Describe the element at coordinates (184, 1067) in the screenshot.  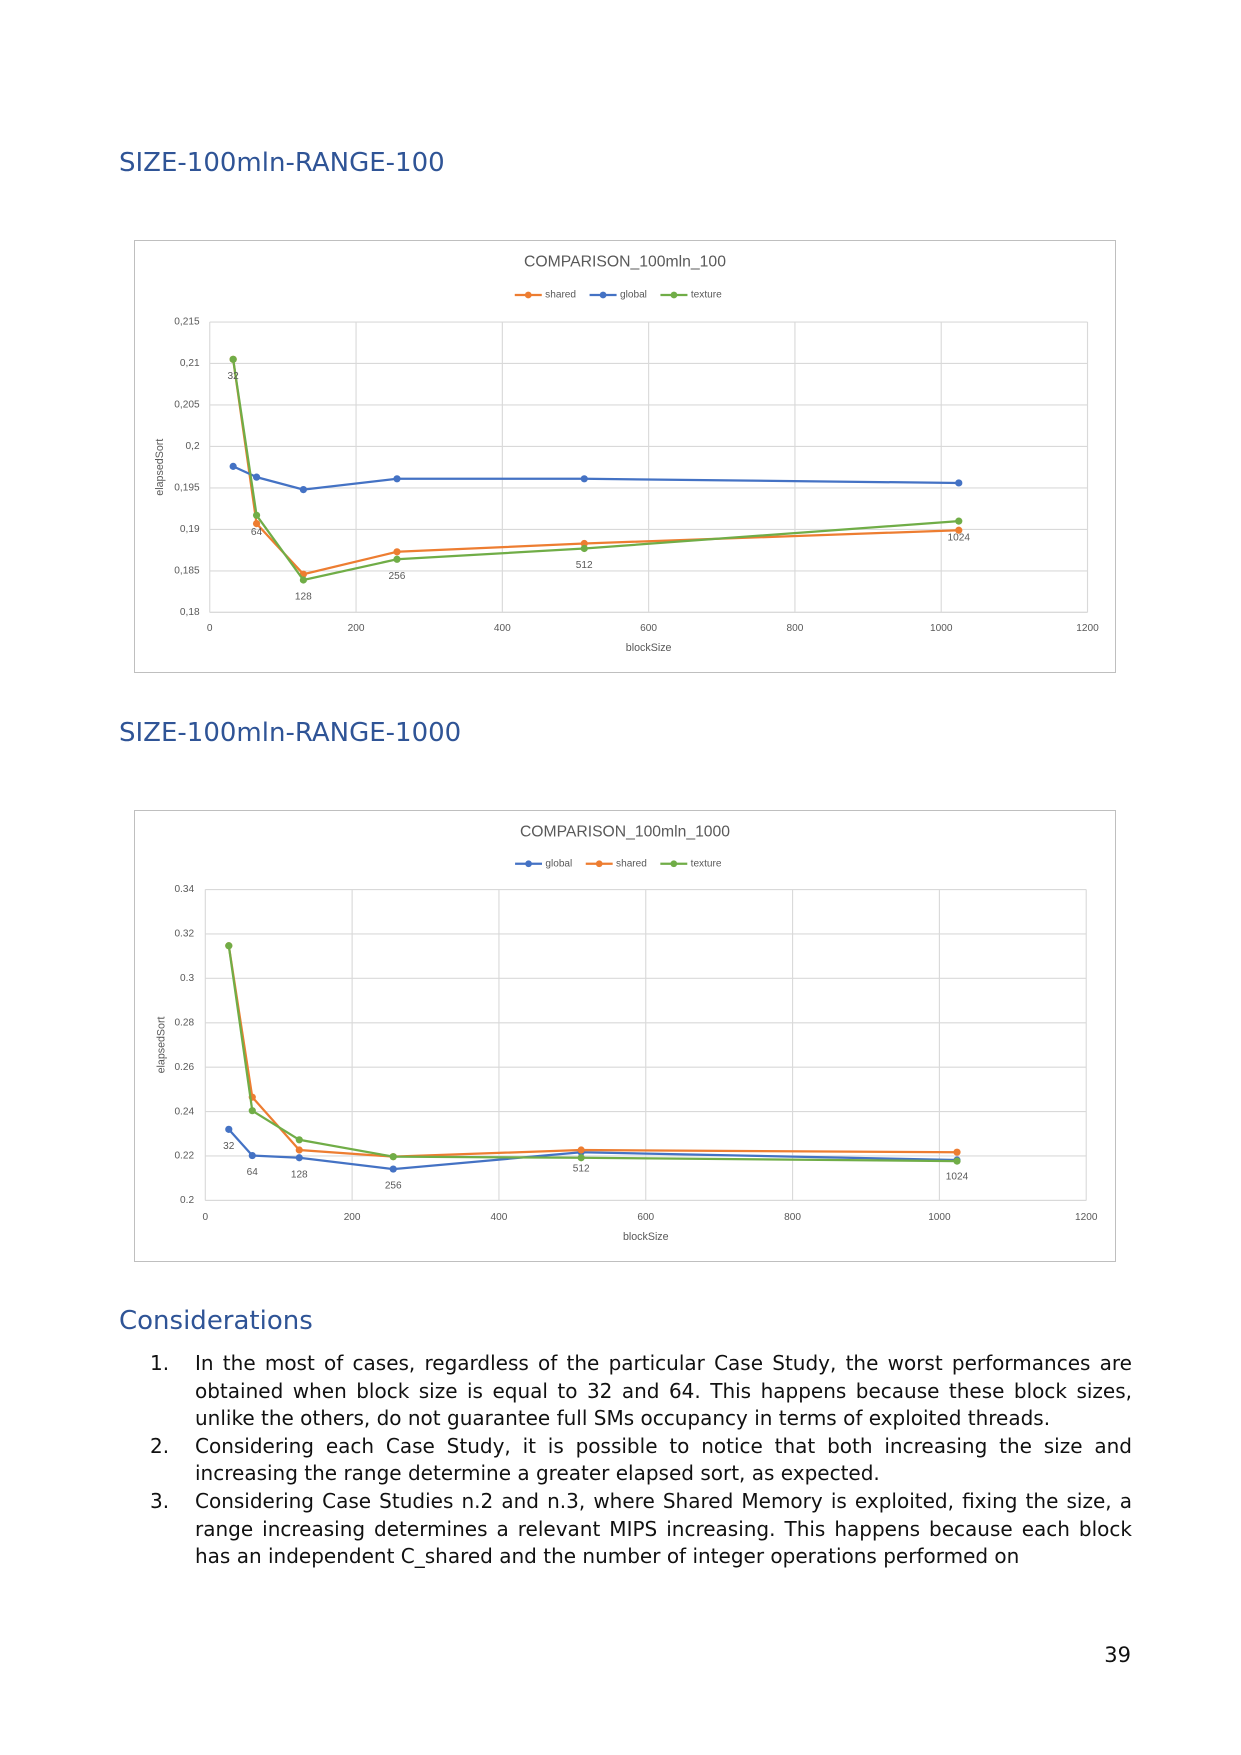
I see `y-tick-label: 0.26` at that location.